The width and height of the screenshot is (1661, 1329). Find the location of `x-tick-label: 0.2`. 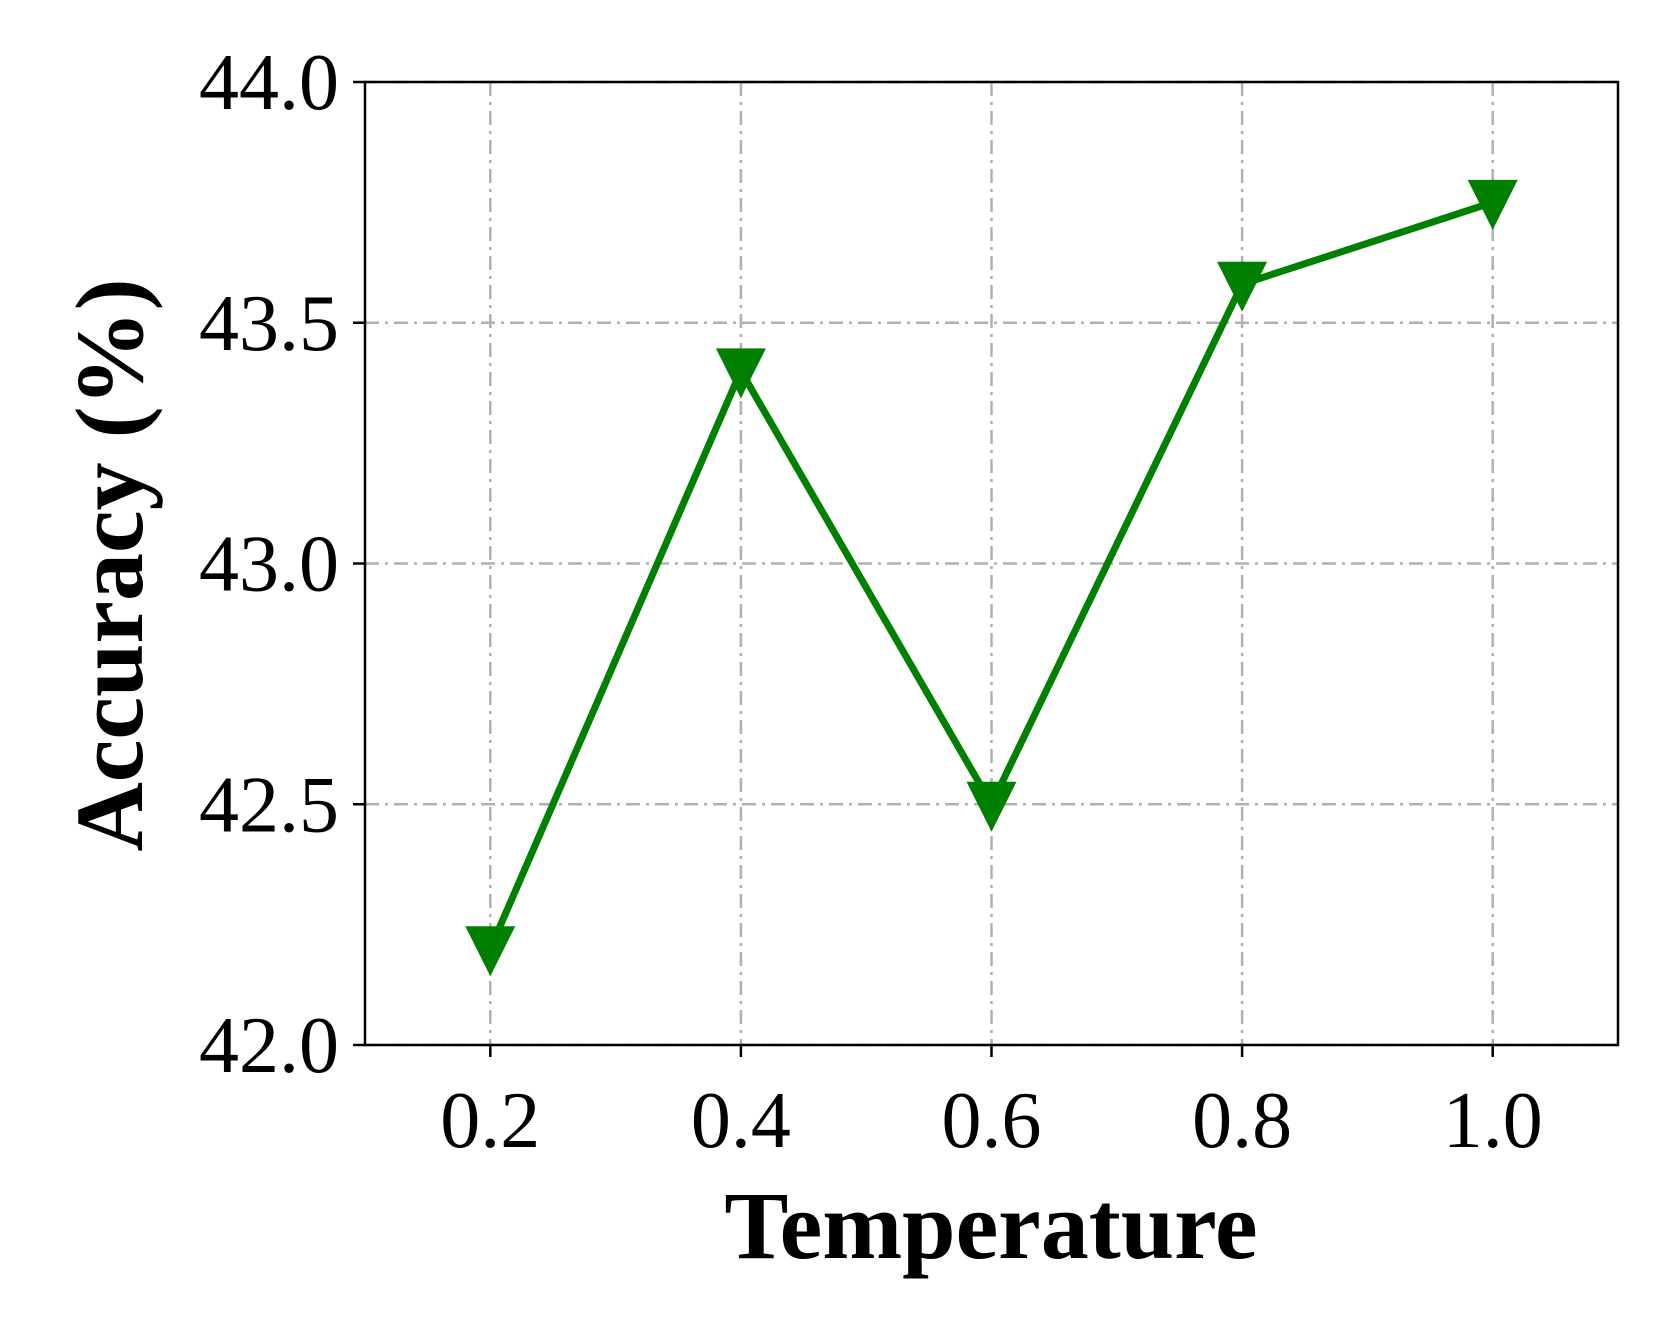

x-tick-label: 0.2 is located at coordinates (490, 1121).